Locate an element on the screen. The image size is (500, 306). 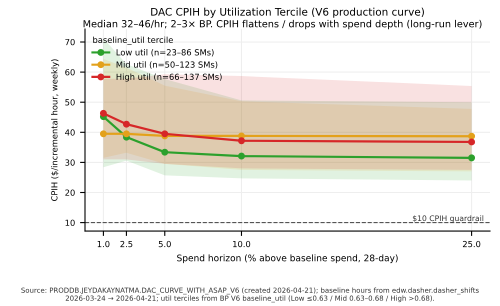
y-tick-label: 70 is located at coordinates (70, 42).